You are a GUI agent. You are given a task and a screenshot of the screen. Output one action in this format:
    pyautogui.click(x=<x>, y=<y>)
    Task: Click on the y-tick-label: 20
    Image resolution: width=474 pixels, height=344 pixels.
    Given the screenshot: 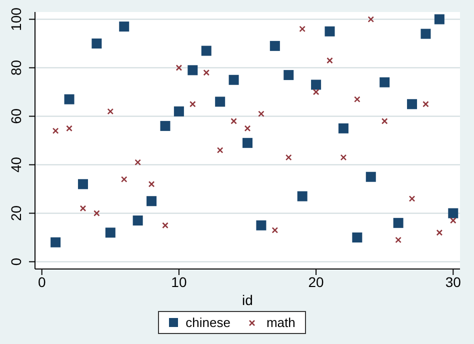 What is the action you would take?
    pyautogui.click(x=16, y=213)
    